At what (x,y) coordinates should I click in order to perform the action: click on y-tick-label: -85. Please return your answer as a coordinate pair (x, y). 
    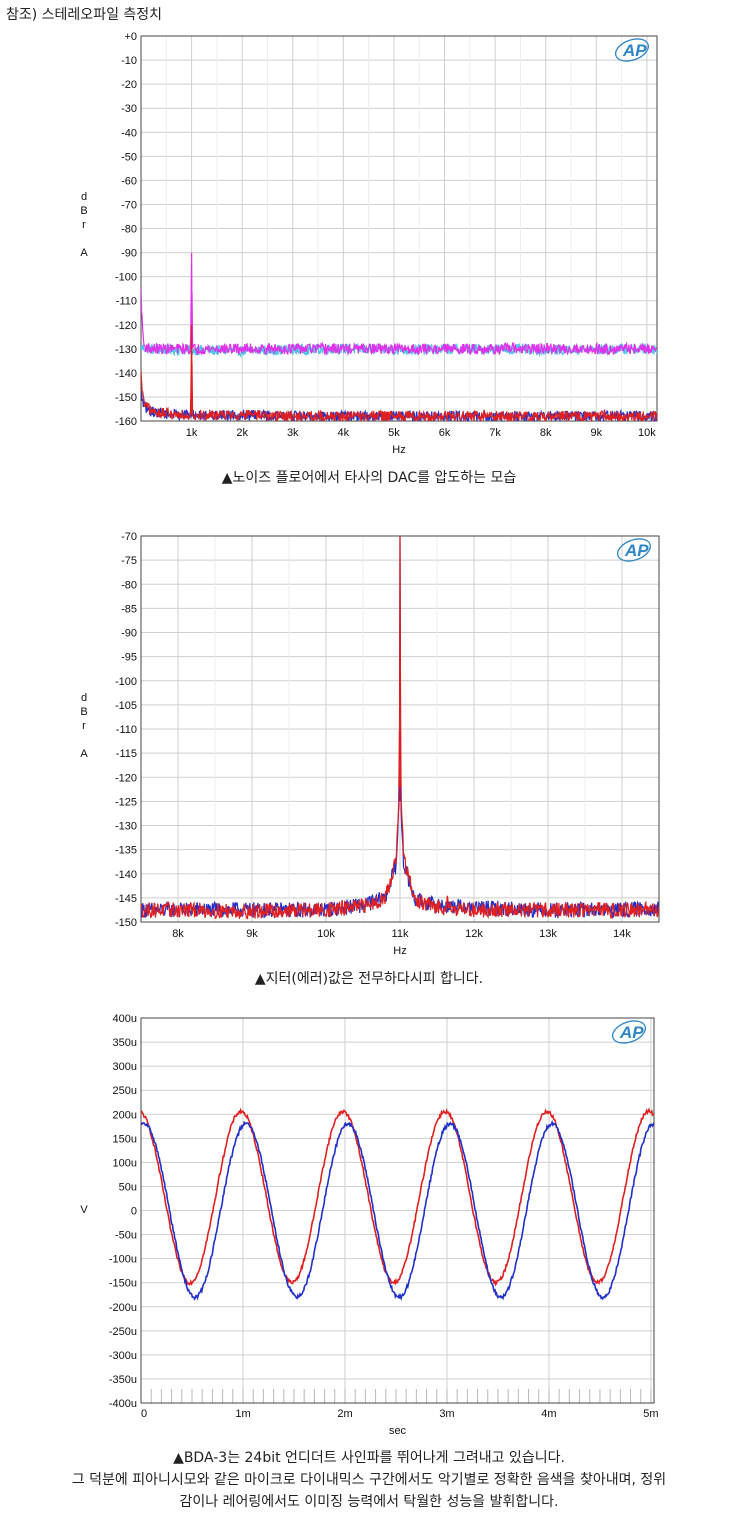
    Looking at the image, I should click on (129, 609).